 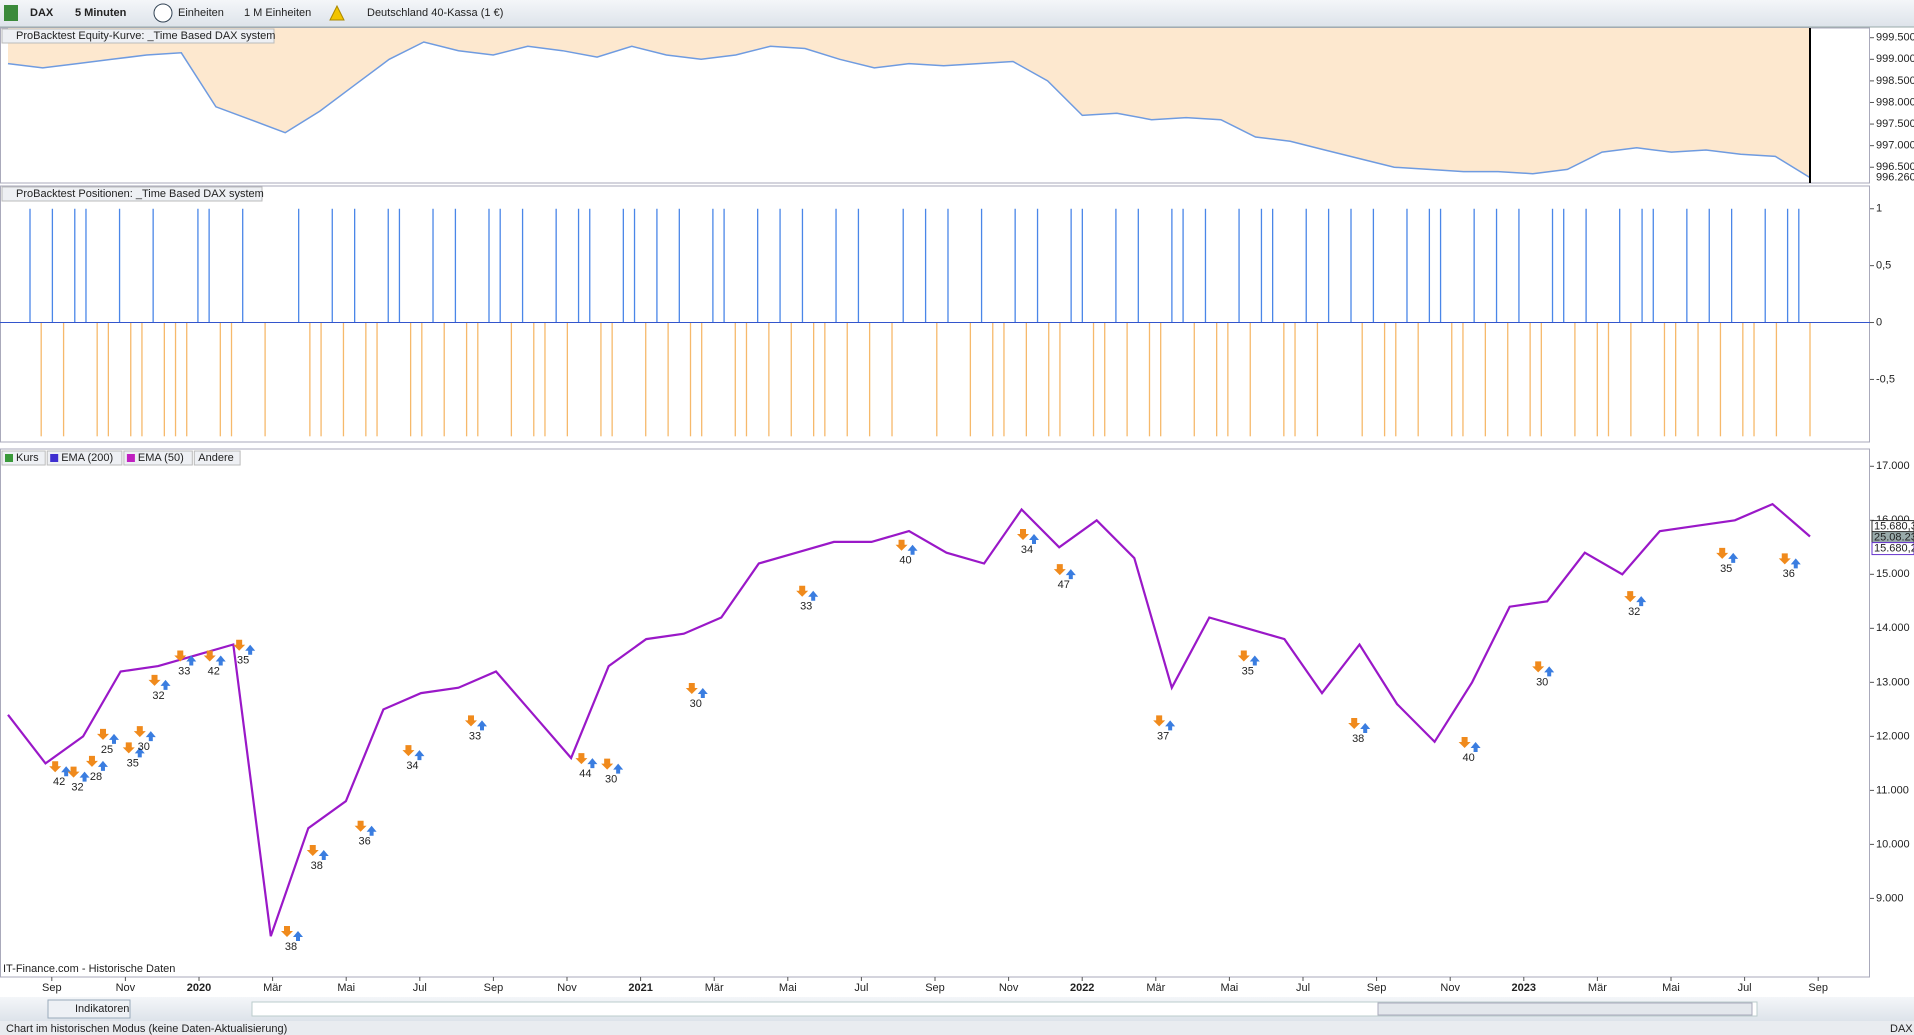 What do you see at coordinates (27, 458) in the screenshot?
I see `legend-entry: Kurs` at bounding box center [27, 458].